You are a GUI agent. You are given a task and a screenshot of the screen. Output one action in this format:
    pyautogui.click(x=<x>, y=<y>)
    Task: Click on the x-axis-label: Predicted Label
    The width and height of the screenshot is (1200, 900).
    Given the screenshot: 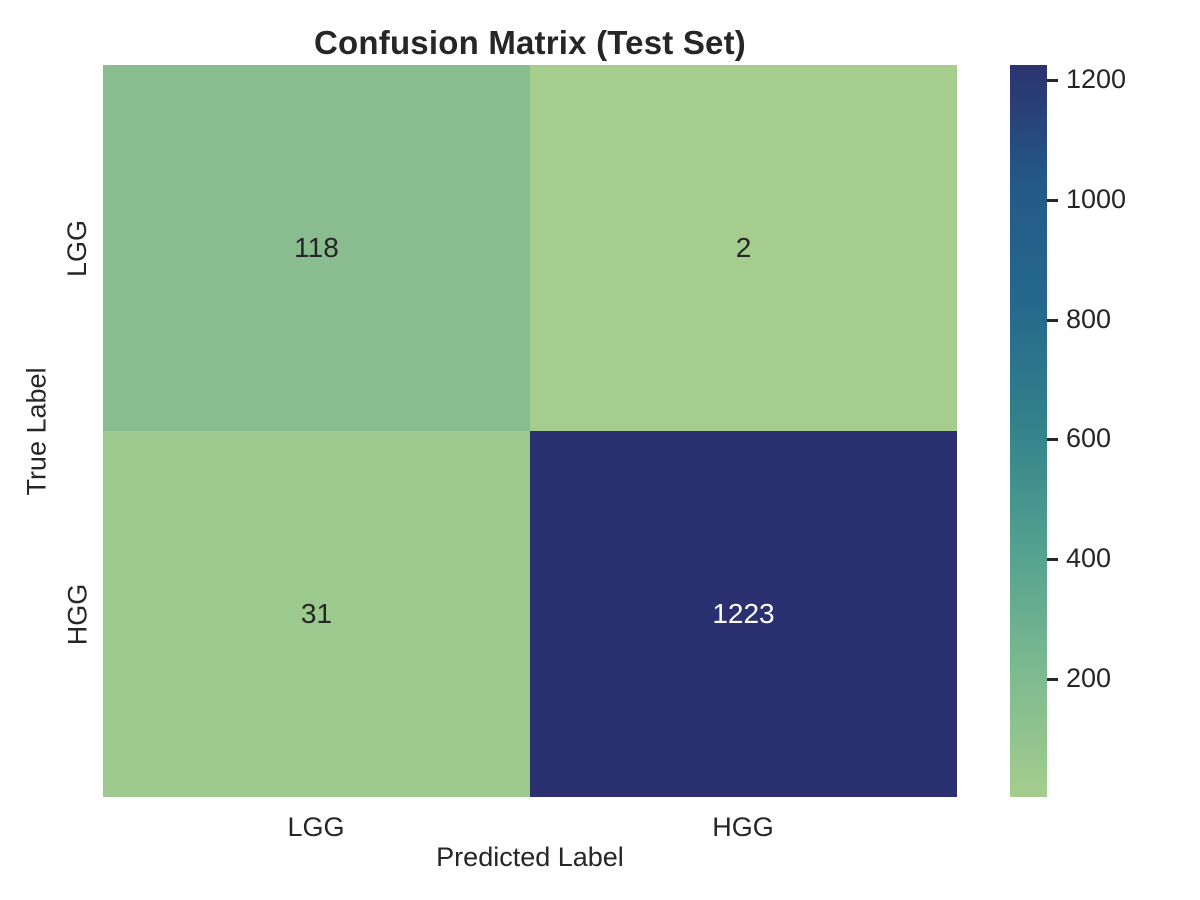 What is the action you would take?
    pyautogui.click(x=530, y=857)
    